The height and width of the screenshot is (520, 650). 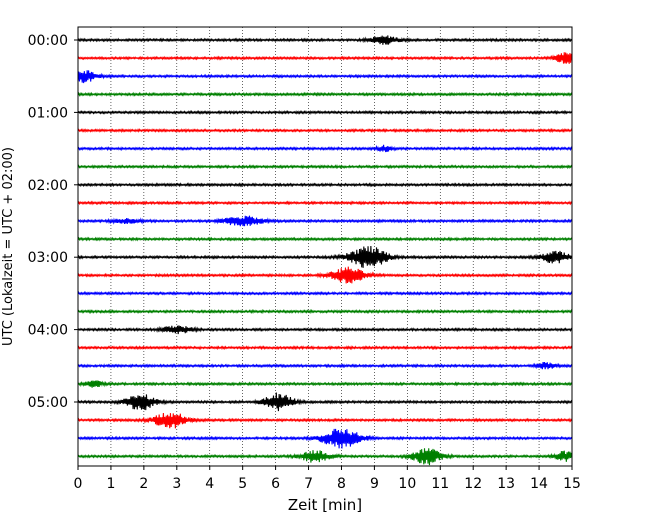 I want to click on x-tick-label: 10, so click(x=407, y=484).